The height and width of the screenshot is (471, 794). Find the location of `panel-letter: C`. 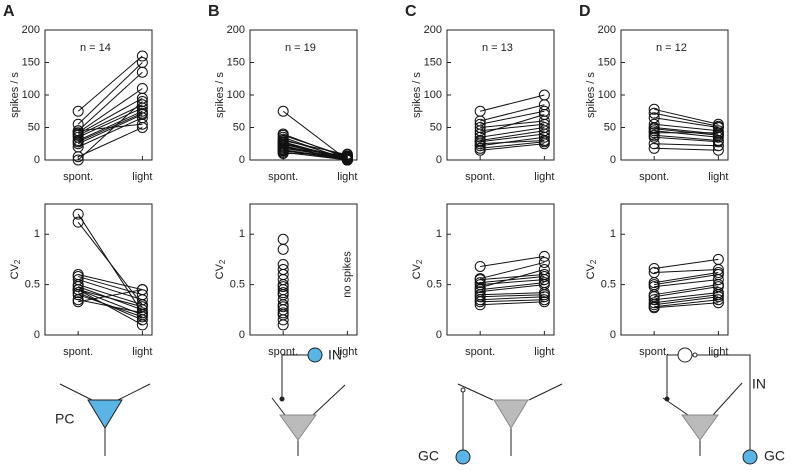

panel-letter: C is located at coordinates (411, 11).